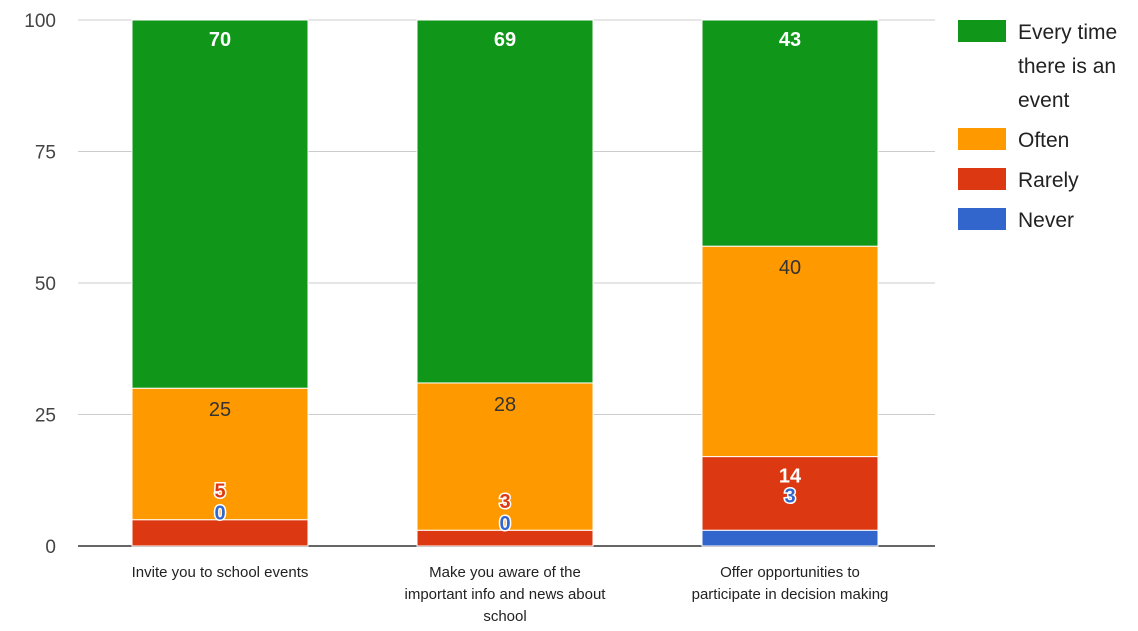 Image resolution: width=1138 pixels, height=631 pixels. I want to click on data-label: 69, so click(505, 40).